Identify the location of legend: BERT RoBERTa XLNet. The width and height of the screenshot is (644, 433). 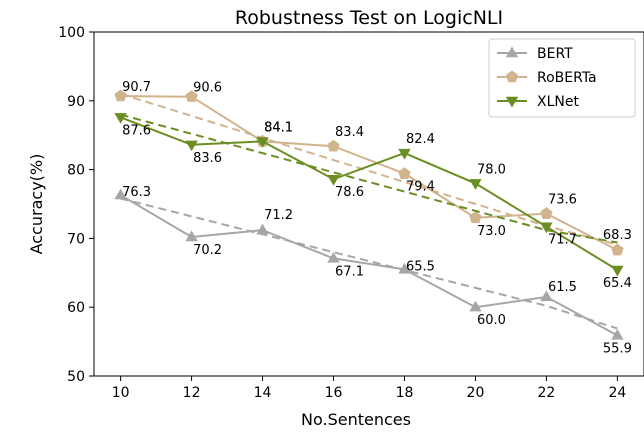
(562, 78).